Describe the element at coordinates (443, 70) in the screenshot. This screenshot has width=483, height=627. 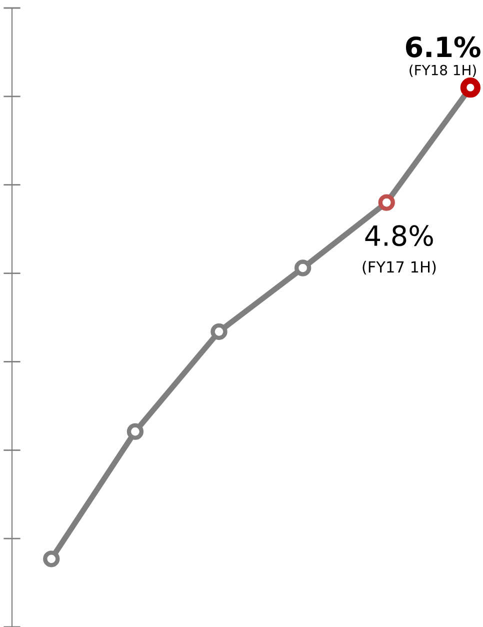
I see `annotation: (FY18 1H)` at that location.